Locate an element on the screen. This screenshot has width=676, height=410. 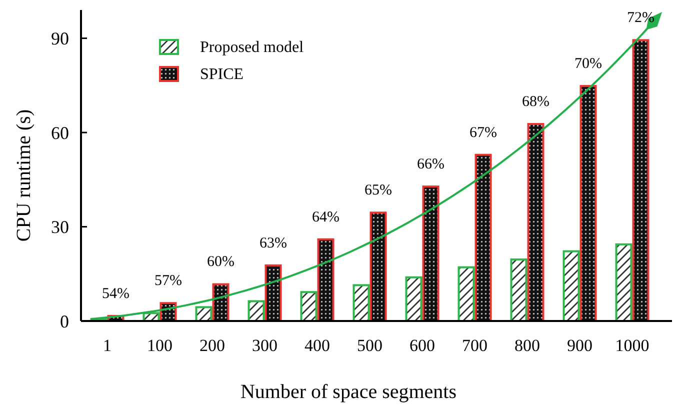
annotation: 72% is located at coordinates (640, 18).